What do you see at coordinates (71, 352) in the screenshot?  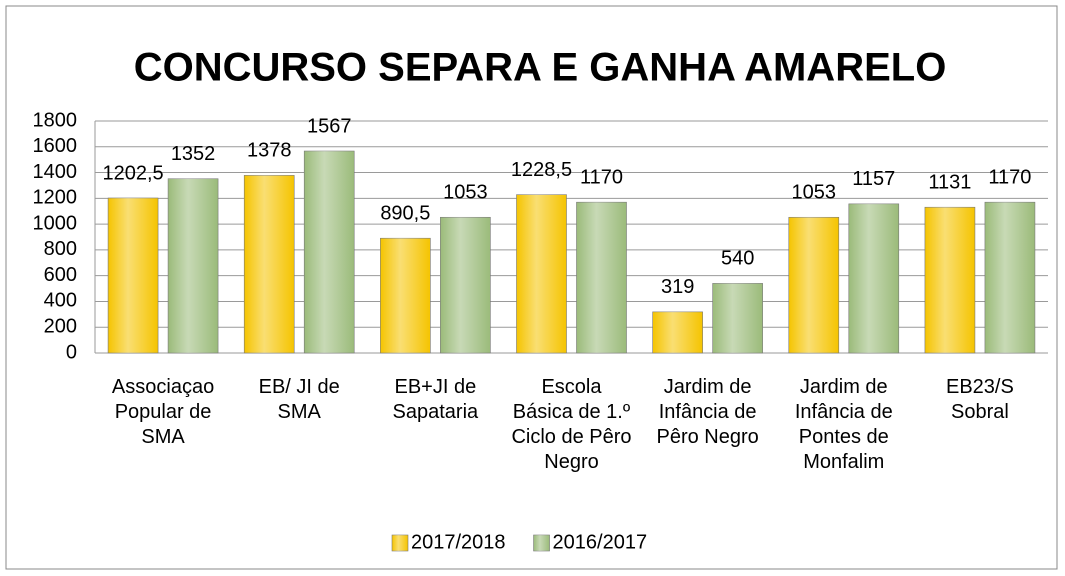 I see `y-tick-label: 0` at bounding box center [71, 352].